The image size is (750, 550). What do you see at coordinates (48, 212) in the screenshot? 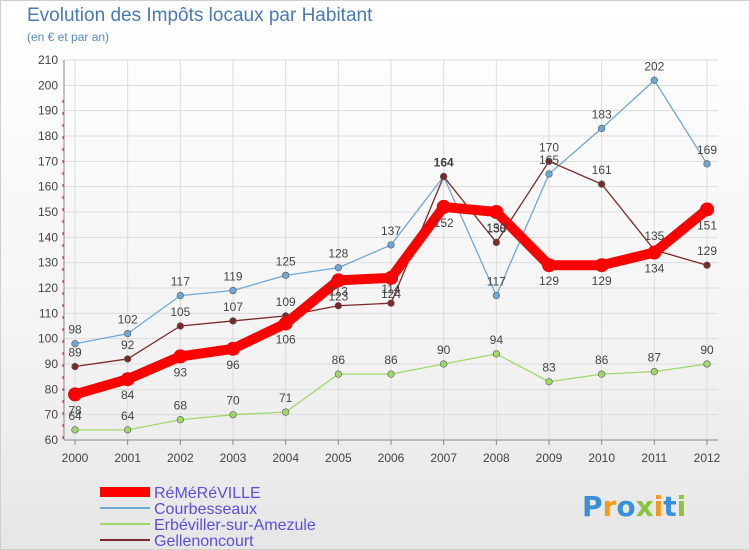
I see `y-tick-label: 150` at bounding box center [48, 212].